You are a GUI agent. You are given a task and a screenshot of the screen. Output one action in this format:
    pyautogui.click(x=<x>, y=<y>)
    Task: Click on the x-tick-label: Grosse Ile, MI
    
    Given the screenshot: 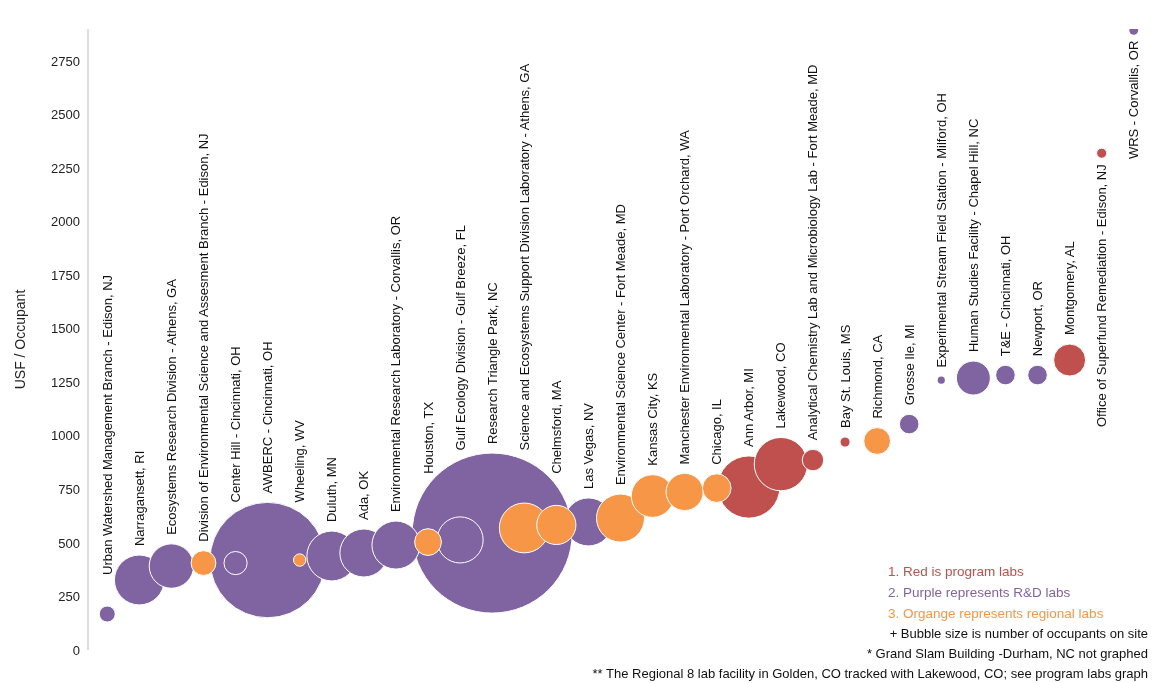 What is the action you would take?
    pyautogui.click(x=909, y=365)
    